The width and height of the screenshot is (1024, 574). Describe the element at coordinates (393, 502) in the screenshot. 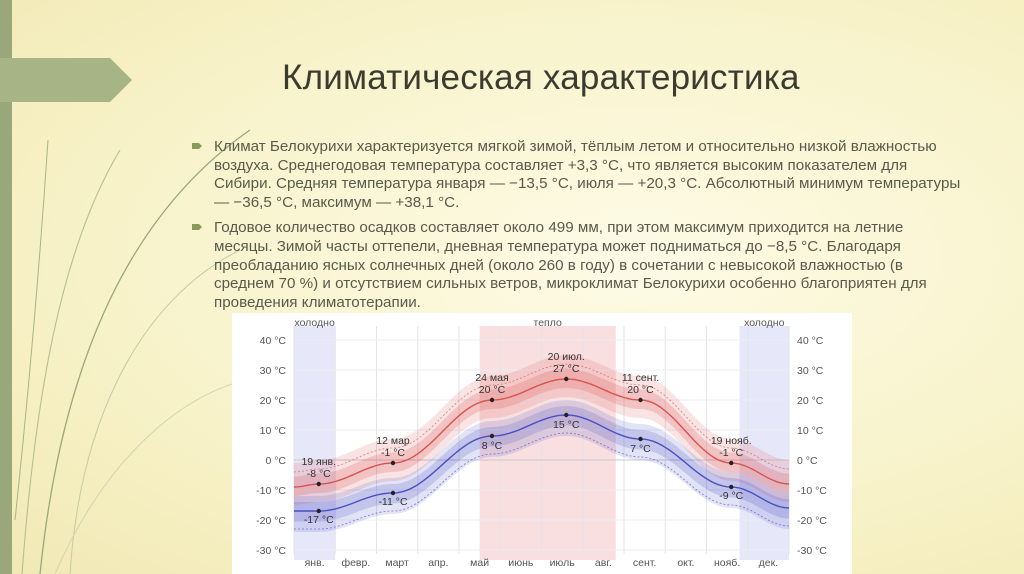

I see `annotation-value: -11 °C` at that location.